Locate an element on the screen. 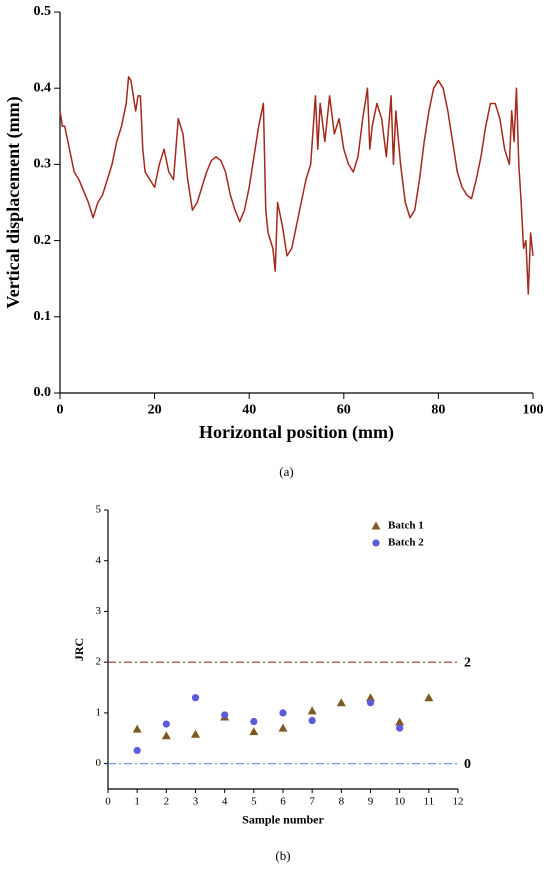 The image size is (550, 873). x-tick-label: 6 is located at coordinates (283, 801).